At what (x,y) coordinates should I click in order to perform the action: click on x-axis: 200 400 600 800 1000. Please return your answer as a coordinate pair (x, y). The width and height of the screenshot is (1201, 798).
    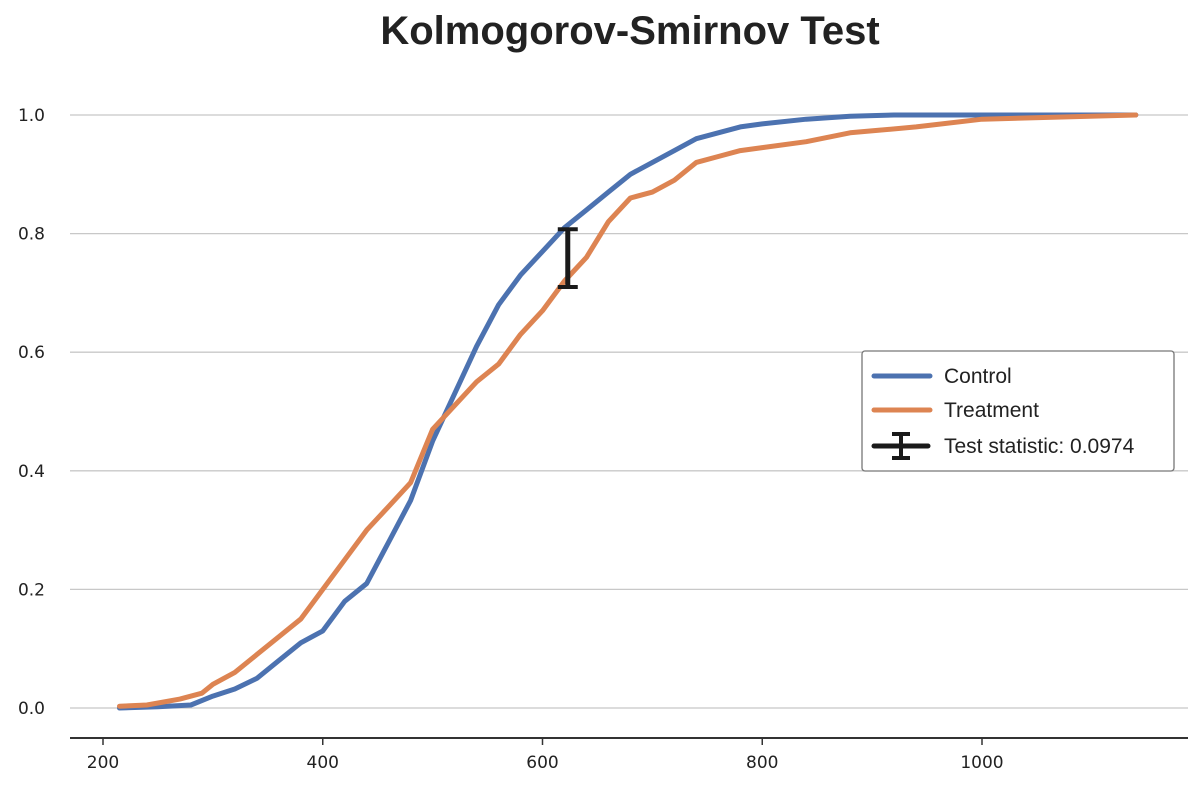
    Looking at the image, I should click on (629, 755).